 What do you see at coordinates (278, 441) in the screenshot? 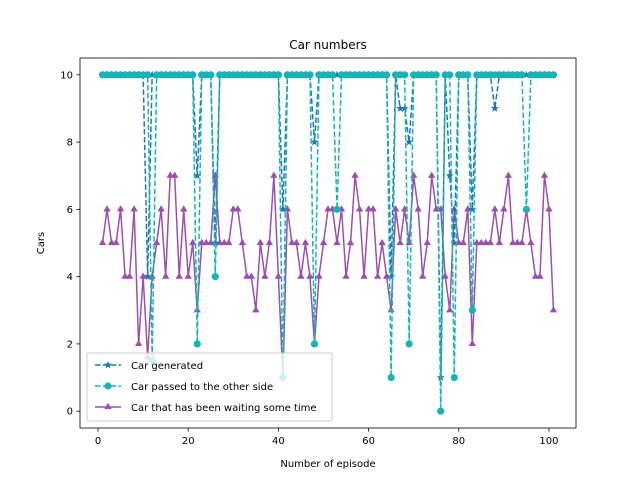
I see `x-tick-label: 40` at bounding box center [278, 441].